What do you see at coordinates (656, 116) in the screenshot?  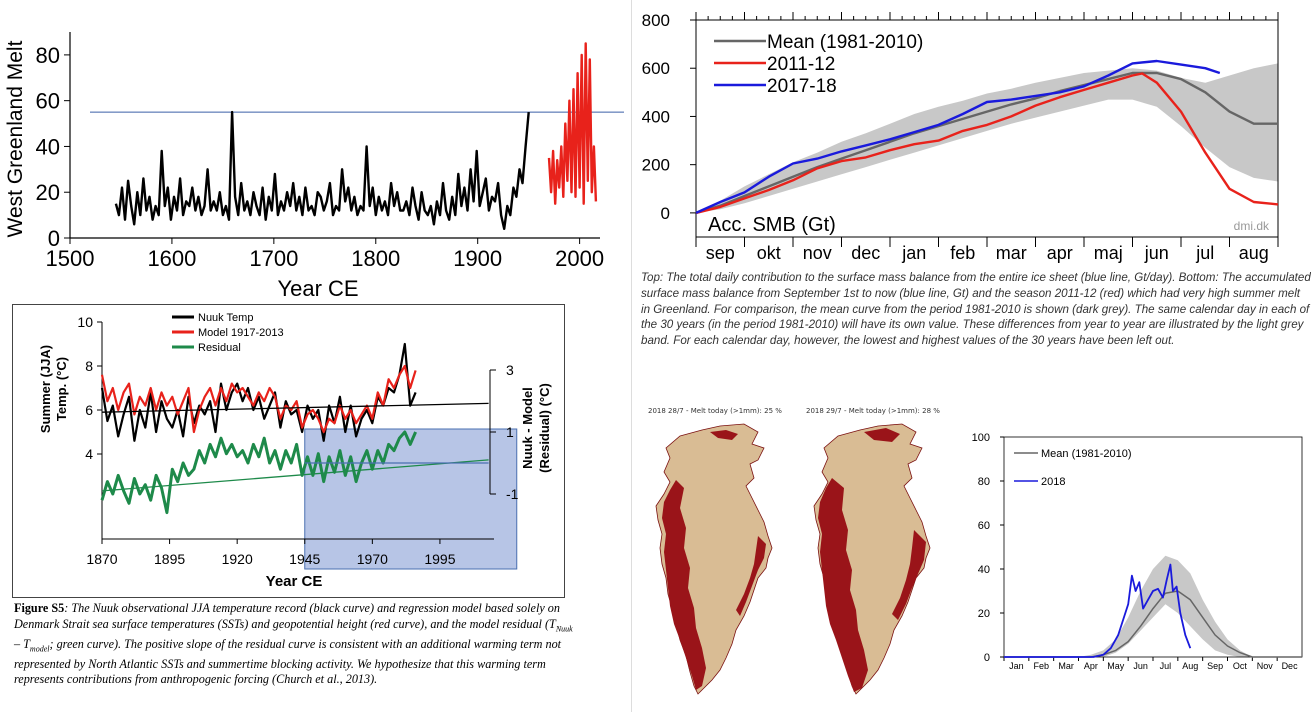 I see `y-tick-label: 400` at bounding box center [656, 116].